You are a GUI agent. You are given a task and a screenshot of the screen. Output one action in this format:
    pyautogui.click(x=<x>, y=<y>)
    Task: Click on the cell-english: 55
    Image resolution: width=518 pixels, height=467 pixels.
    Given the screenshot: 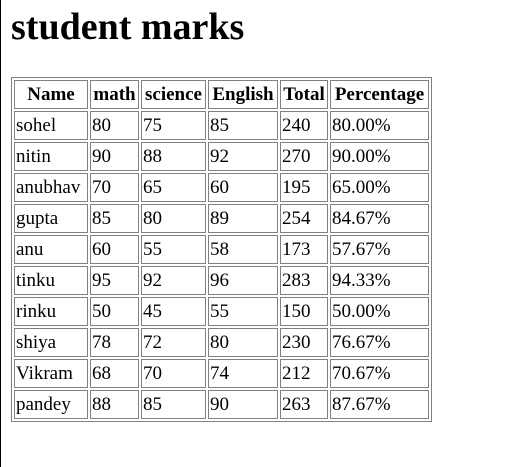 What is the action you would take?
    pyautogui.click(x=243, y=311)
    